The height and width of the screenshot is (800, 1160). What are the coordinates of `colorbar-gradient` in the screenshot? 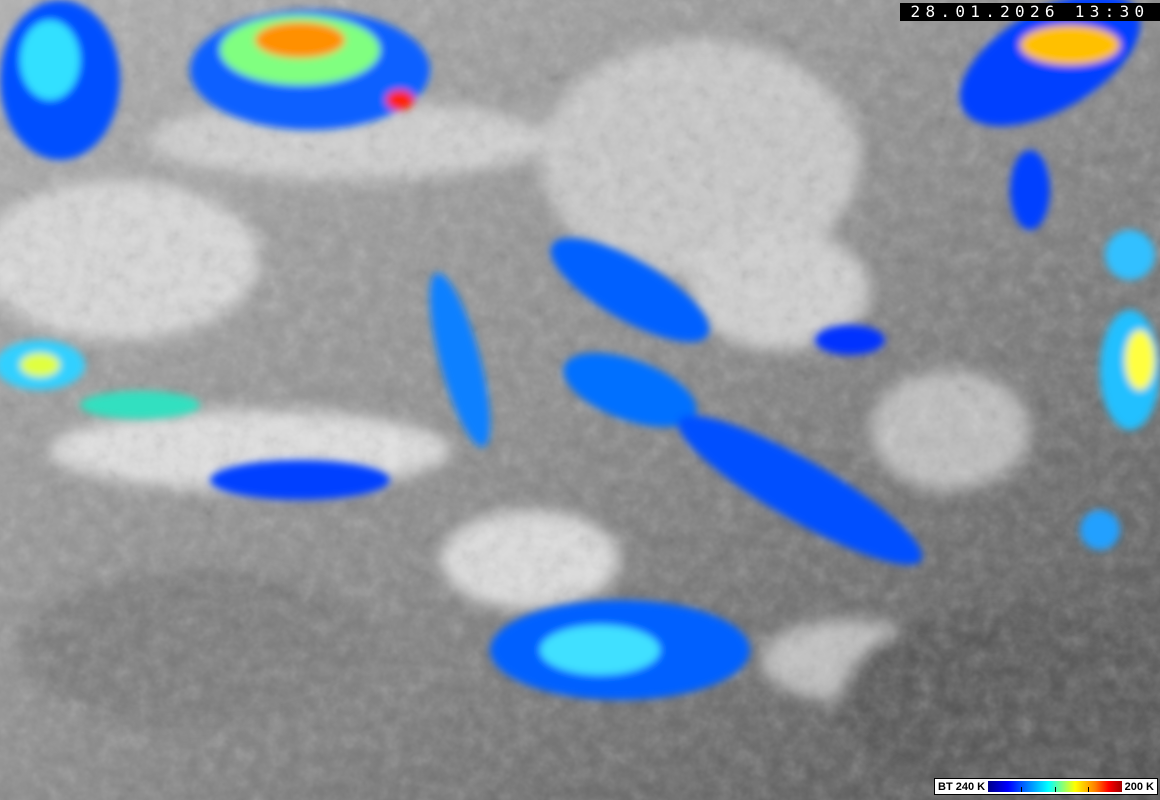 It's located at (1055, 786).